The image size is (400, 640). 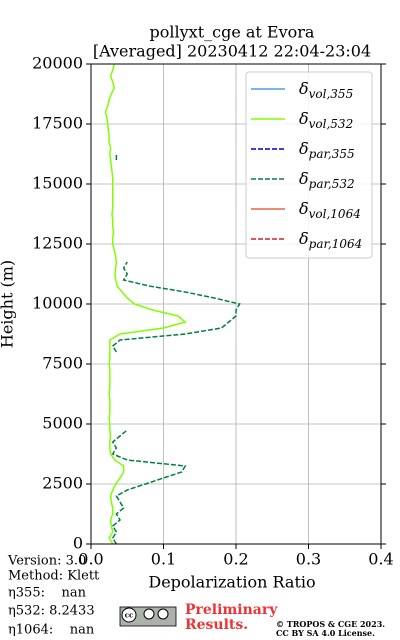 What do you see at coordinates (78, 543) in the screenshot?
I see `y-tick-label: 0` at bounding box center [78, 543].